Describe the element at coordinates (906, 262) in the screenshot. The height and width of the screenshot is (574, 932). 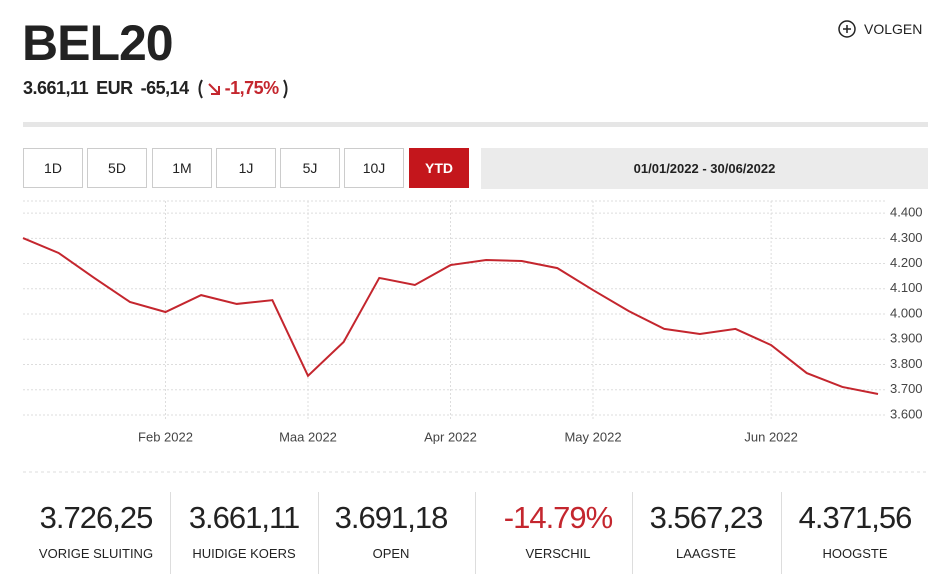
I see `y-tick-label: 4.200` at that location.